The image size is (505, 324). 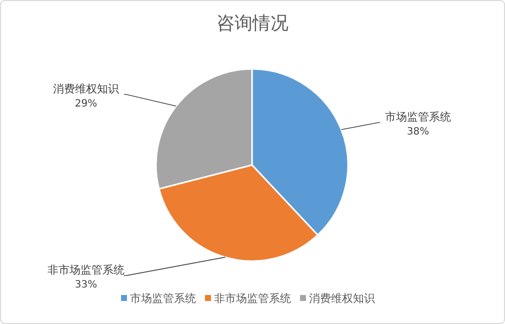 I want to click on data-label: 33%, so click(x=86, y=285).